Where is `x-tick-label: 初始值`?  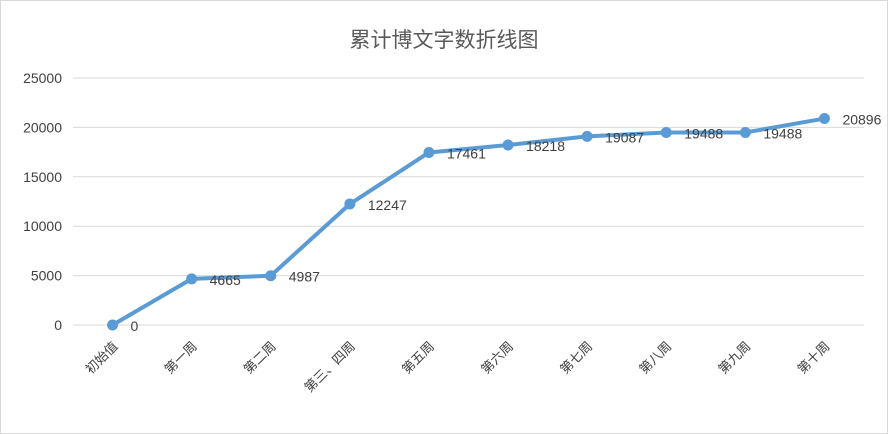
x-tick-label: 初始值 is located at coordinates (101, 358).